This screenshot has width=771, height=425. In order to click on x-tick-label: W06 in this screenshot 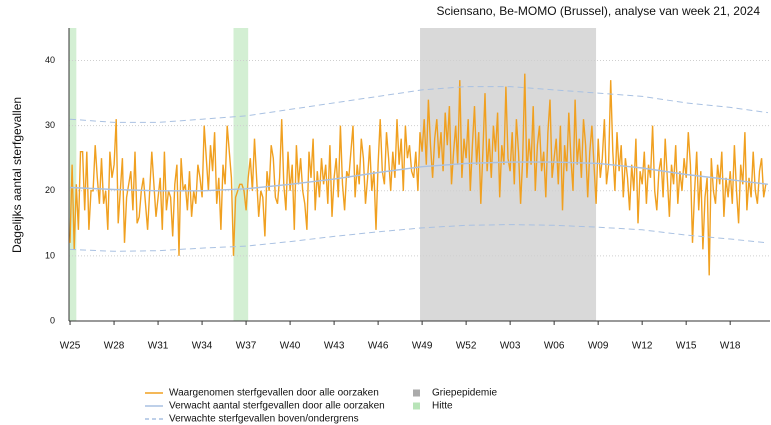, I will do `click(554, 346)`.